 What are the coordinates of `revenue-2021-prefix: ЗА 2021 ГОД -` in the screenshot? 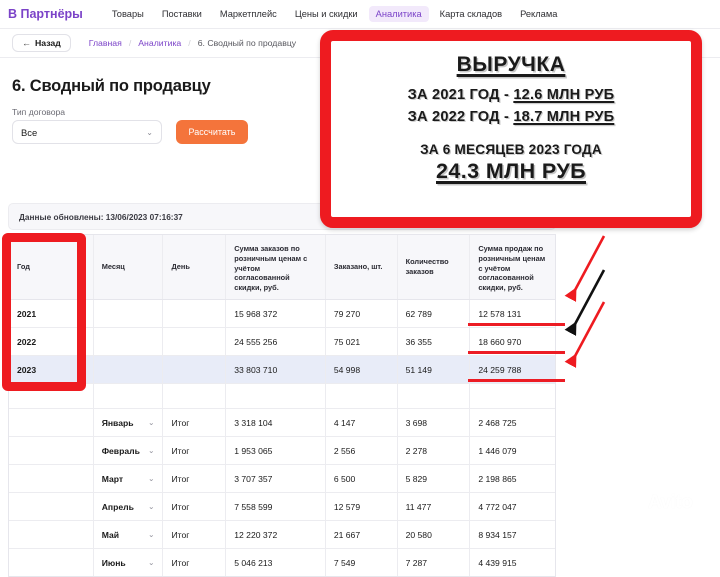 It's located at (460, 95).